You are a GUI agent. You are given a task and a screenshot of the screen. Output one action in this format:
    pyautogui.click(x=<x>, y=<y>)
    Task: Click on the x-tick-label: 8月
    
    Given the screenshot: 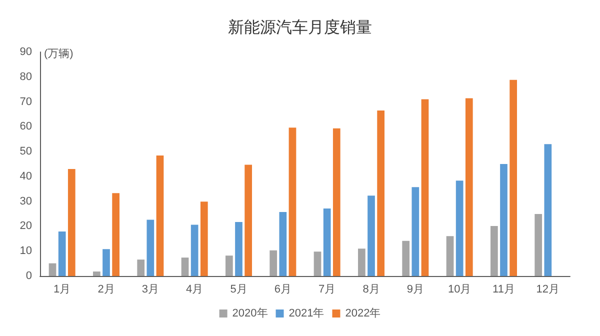 What is the action you would take?
    pyautogui.click(x=371, y=290)
    